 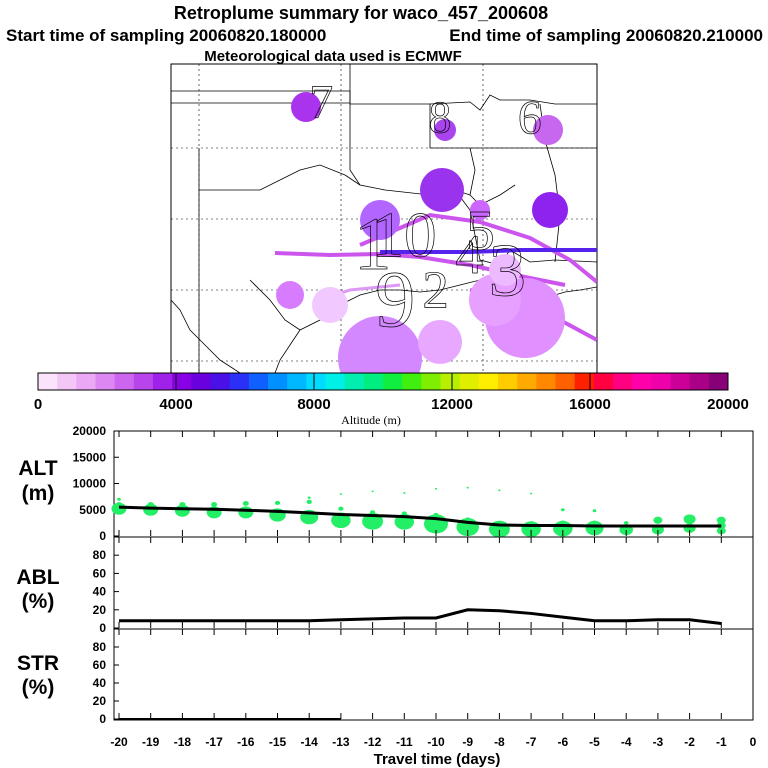 I want to click on plume-track-north, so click(x=478, y=248).